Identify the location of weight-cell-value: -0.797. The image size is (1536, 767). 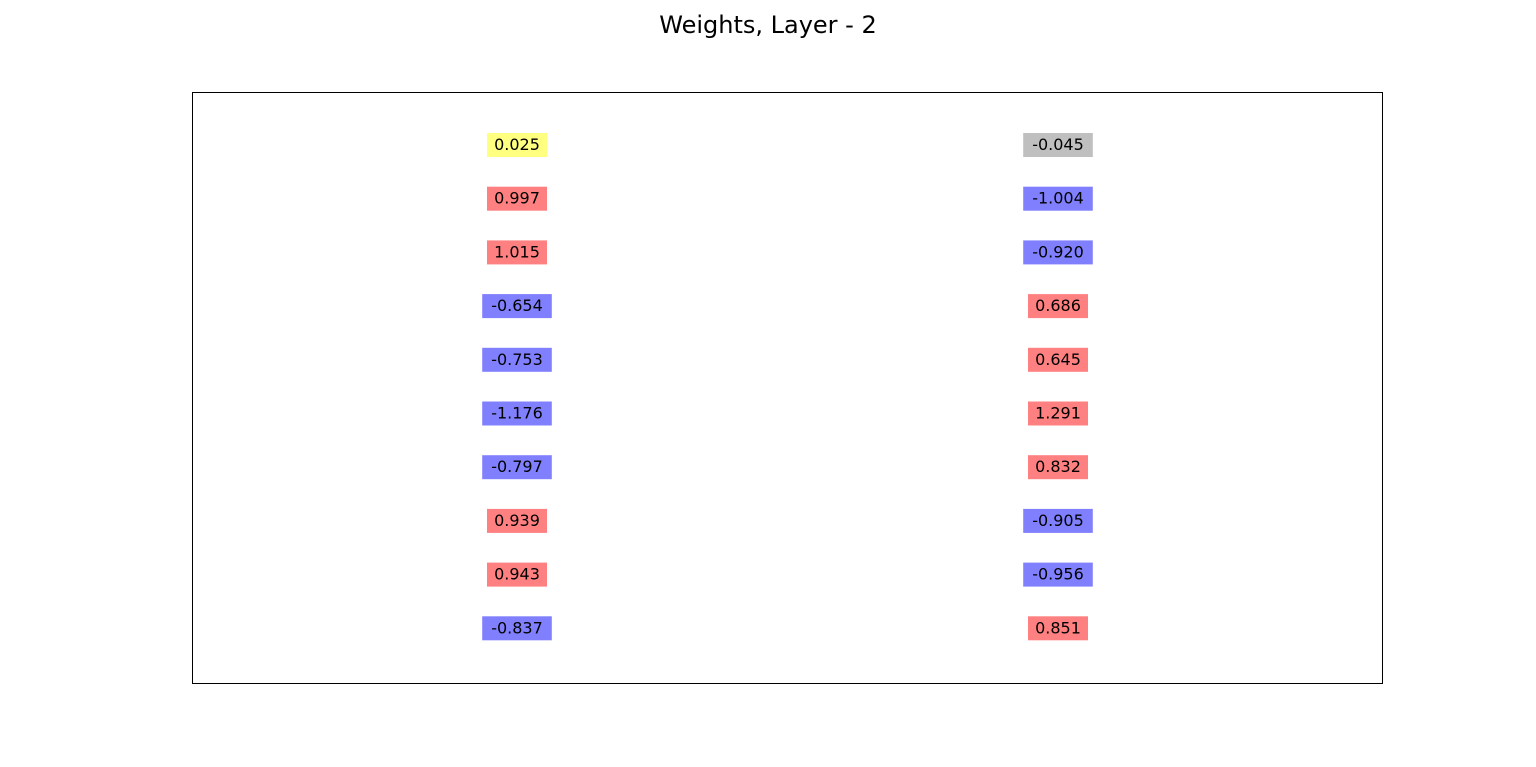
(517, 466).